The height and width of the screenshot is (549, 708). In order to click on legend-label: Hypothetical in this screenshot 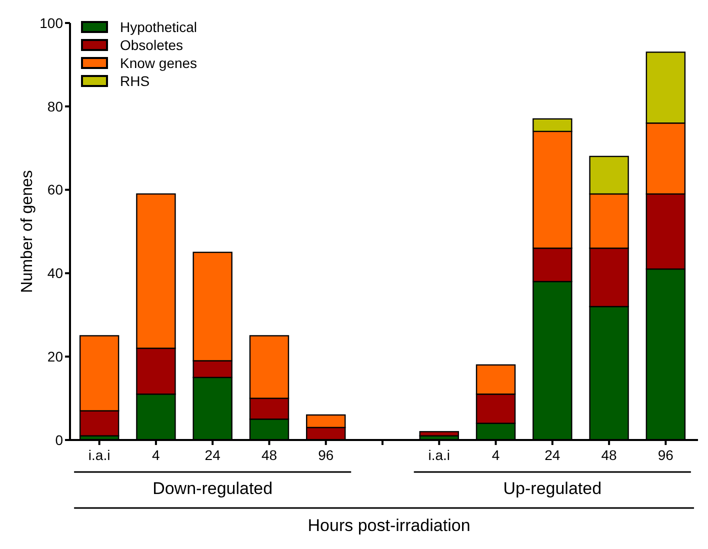, I will do `click(159, 26)`.